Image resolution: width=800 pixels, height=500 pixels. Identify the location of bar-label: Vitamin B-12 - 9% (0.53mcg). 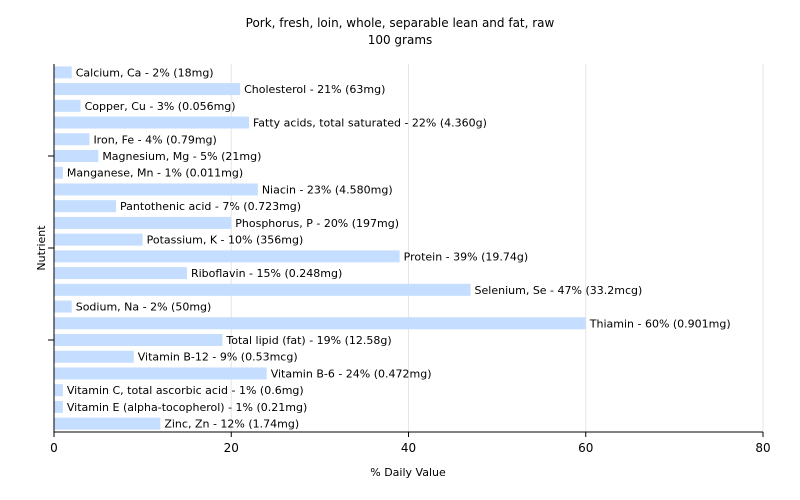
(218, 357).